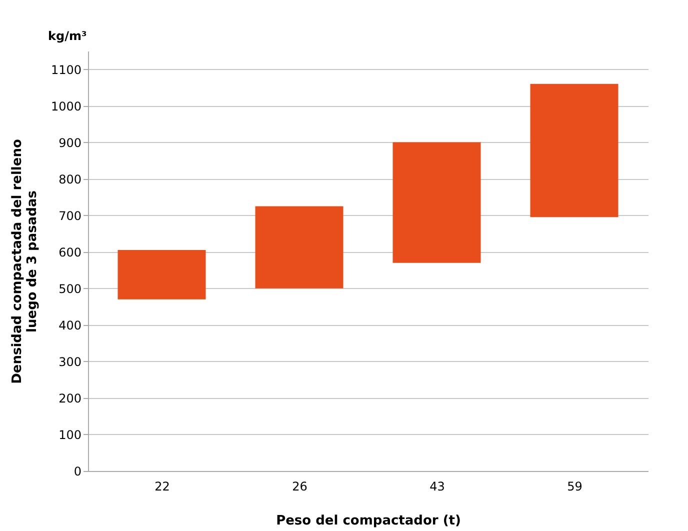  Describe the element at coordinates (437, 487) in the screenshot. I see `x-tick-label: 43` at that location.